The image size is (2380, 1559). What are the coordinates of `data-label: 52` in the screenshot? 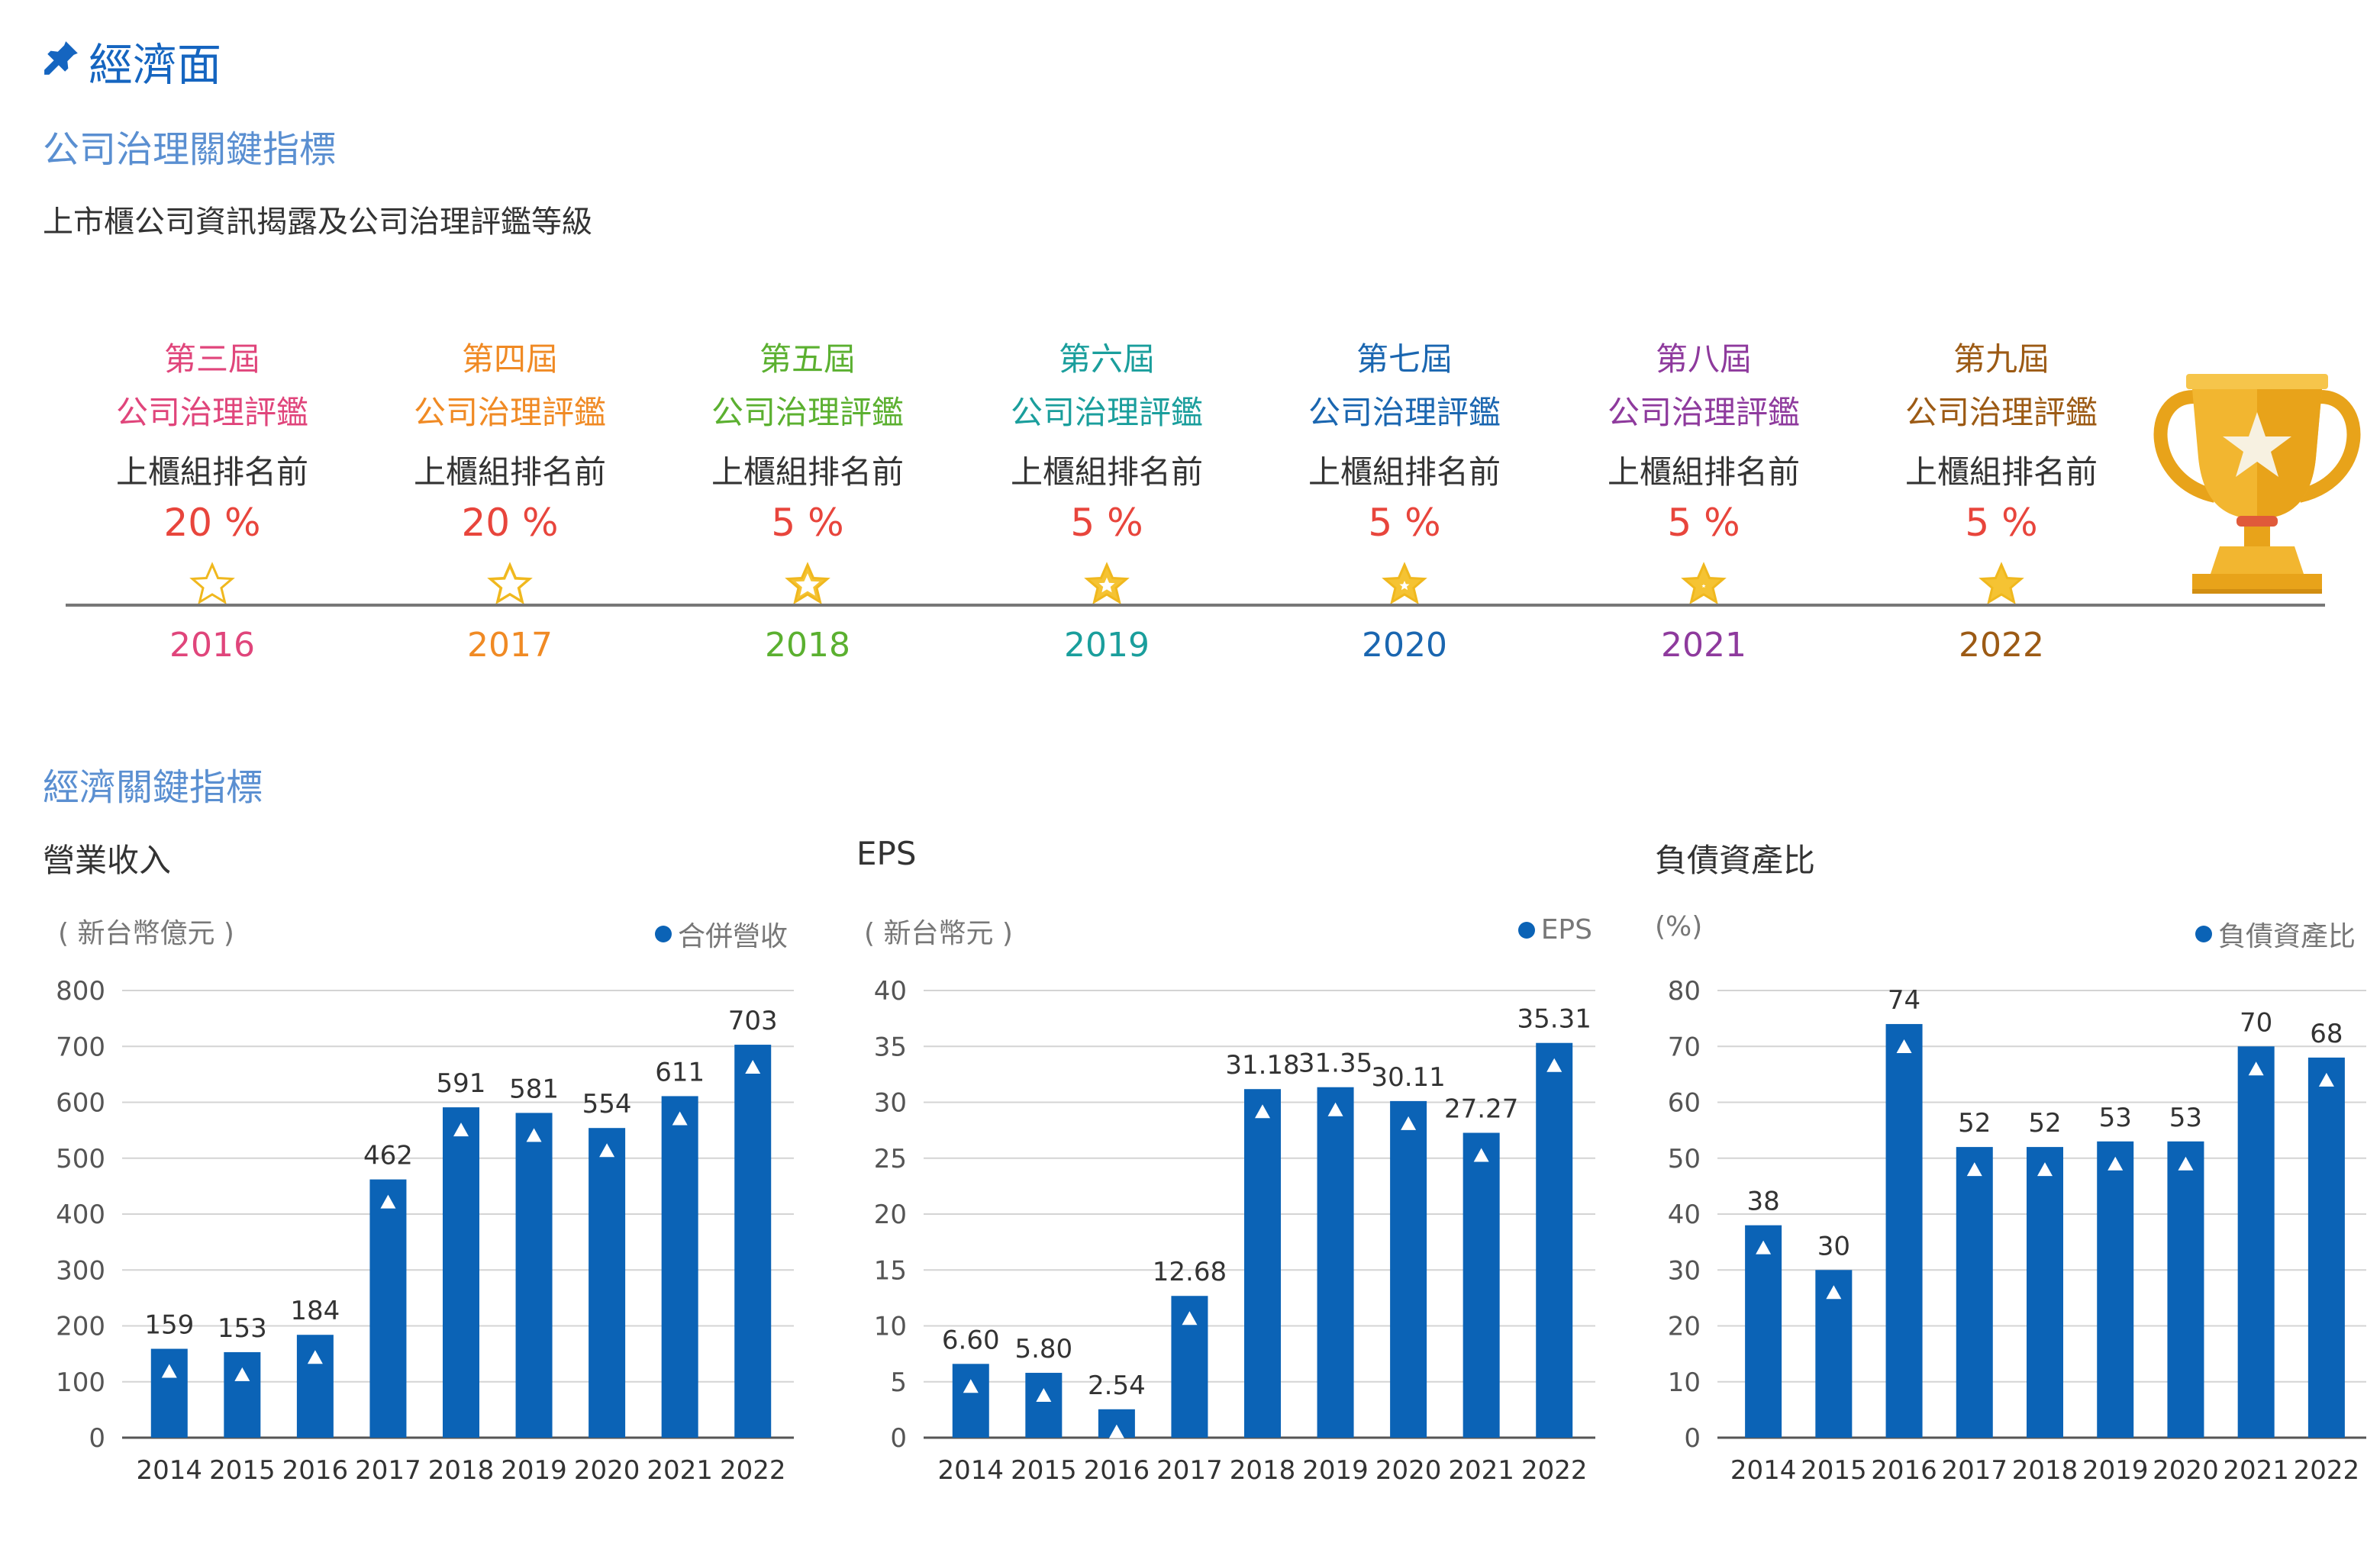 It's located at (1974, 1123).